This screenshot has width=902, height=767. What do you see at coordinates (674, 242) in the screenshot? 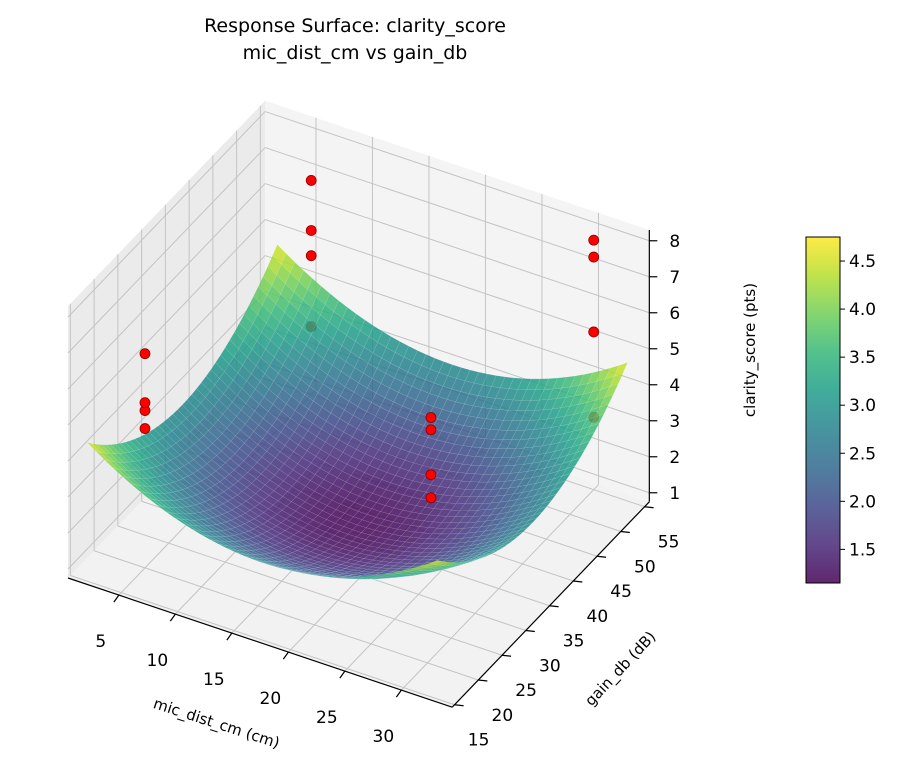
I see `z-tick-label: 8` at bounding box center [674, 242].